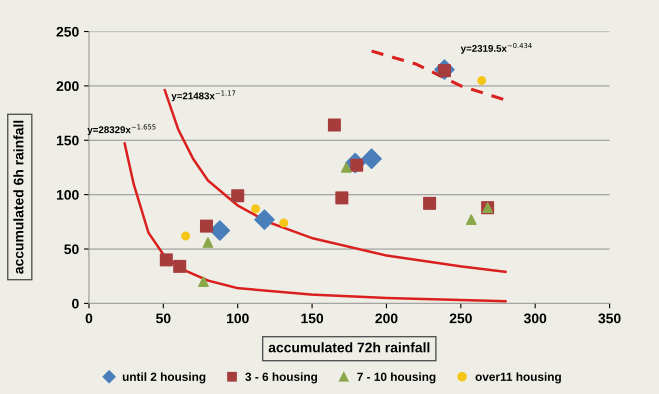 The height and width of the screenshot is (394, 659). Describe the element at coordinates (163, 318) in the screenshot. I see `x-tick-label: 50` at that location.